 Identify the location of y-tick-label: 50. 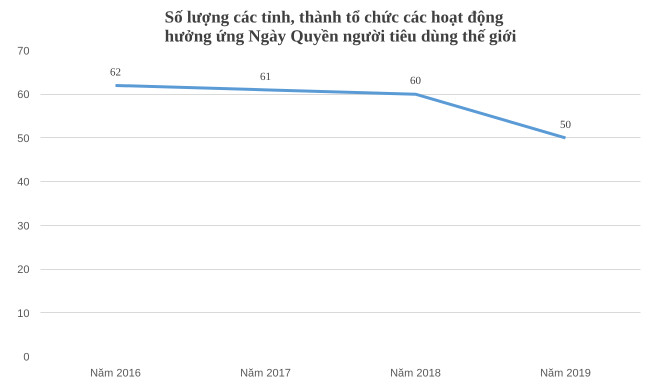
(23, 138).